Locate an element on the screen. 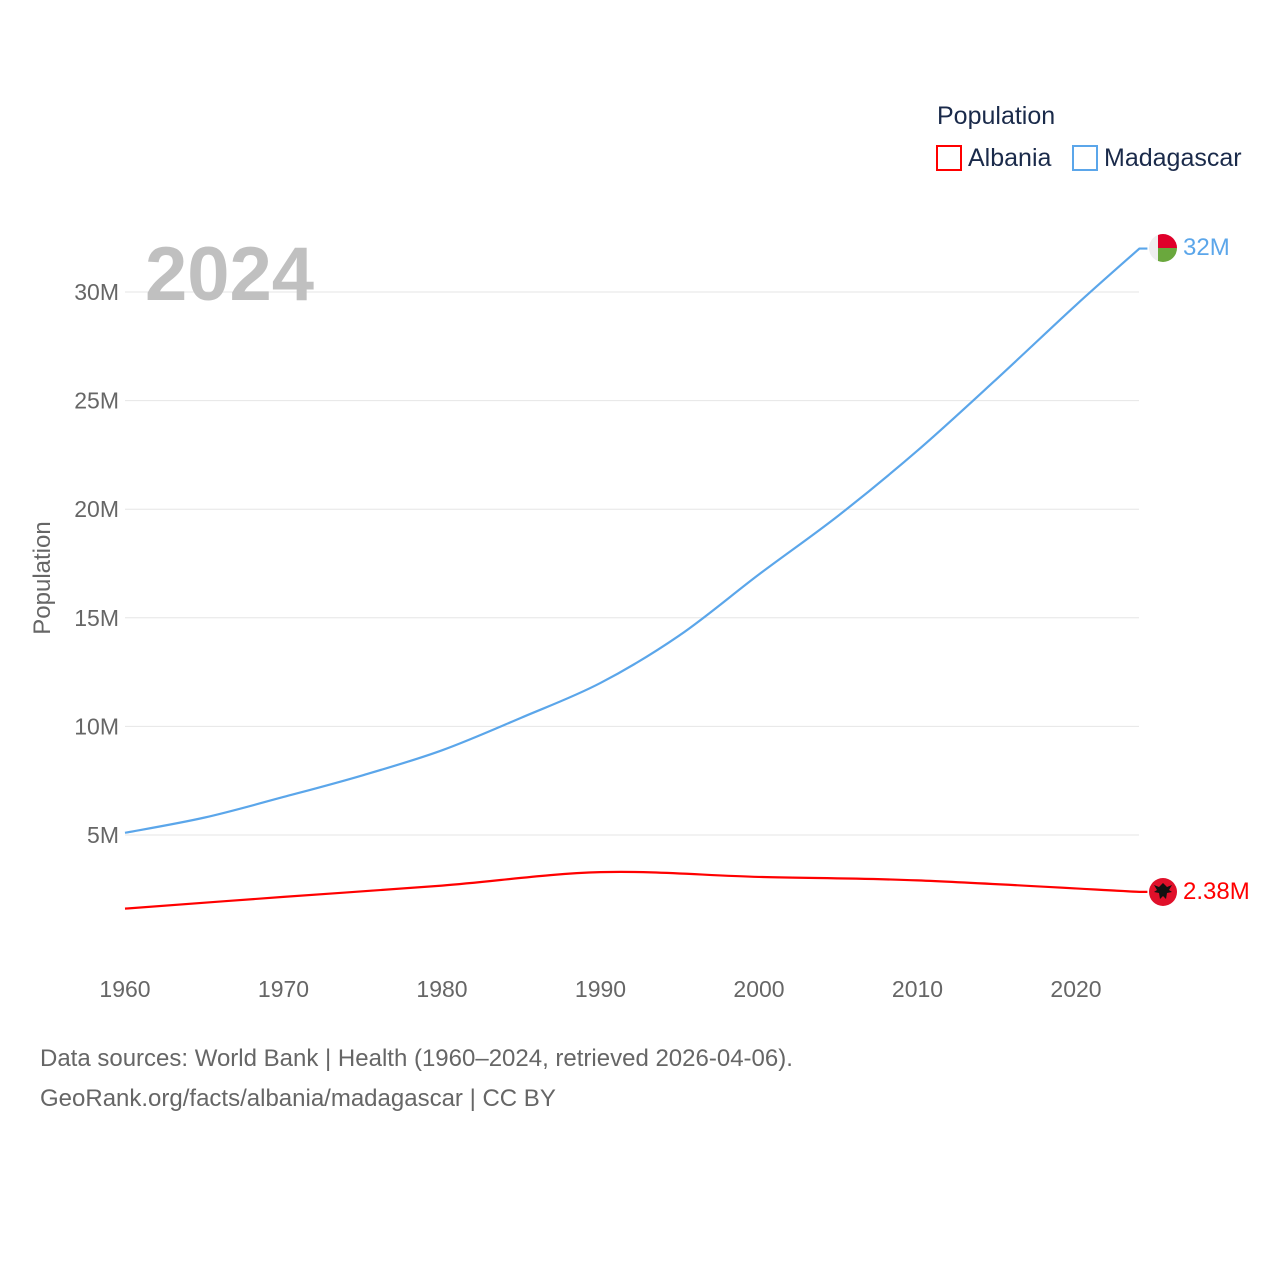 This screenshot has width=1280, height=1280. y-tick-label: 15M is located at coordinates (96, 618).